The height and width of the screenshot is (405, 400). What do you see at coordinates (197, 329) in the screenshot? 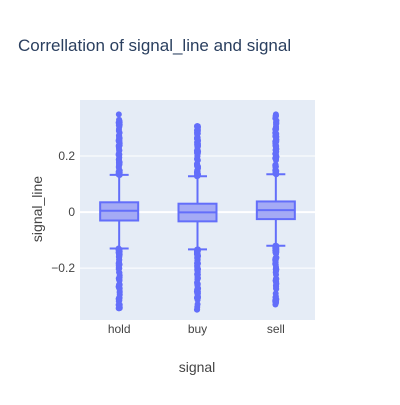
I see `x-tick-label: buy` at bounding box center [197, 329].